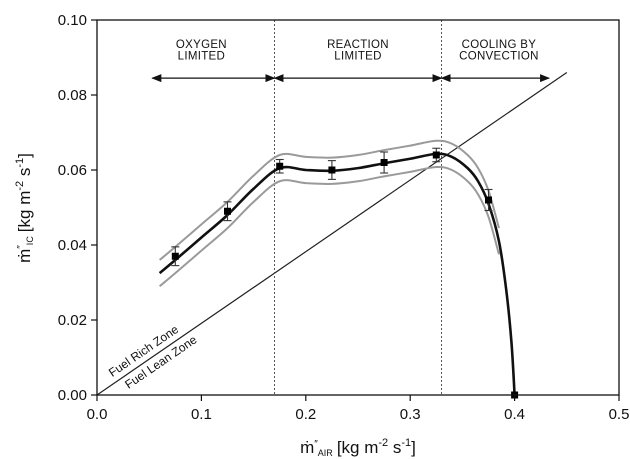  What do you see at coordinates (619, 414) in the screenshot?
I see `x-tick-label: 0.5` at bounding box center [619, 414].